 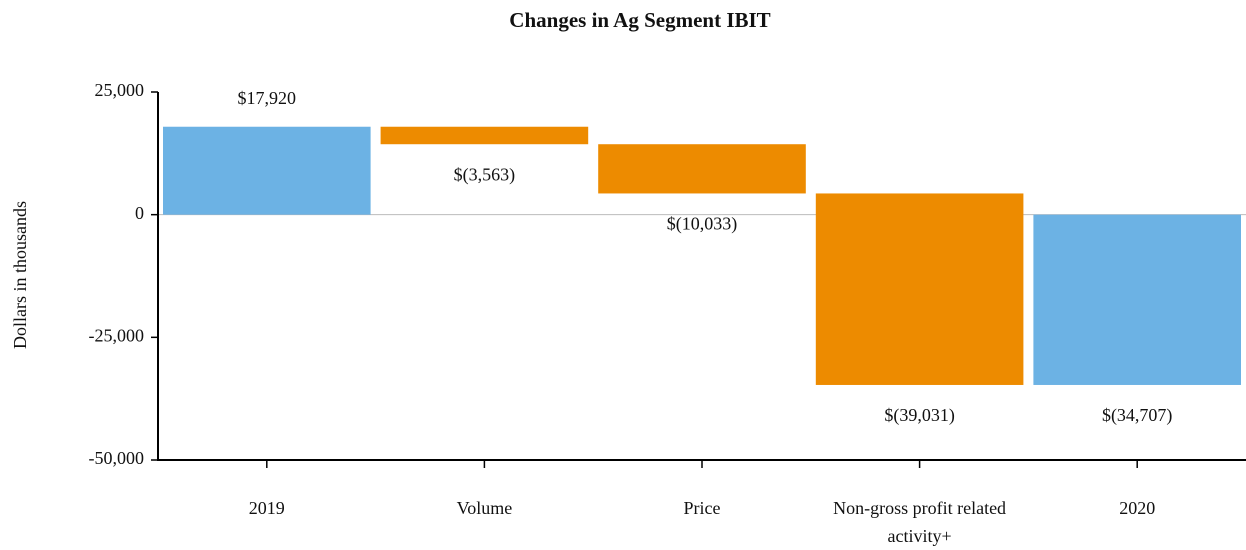 I want to click on chart-title: Changes in Ag Segment IBIT, so click(x=639, y=20).